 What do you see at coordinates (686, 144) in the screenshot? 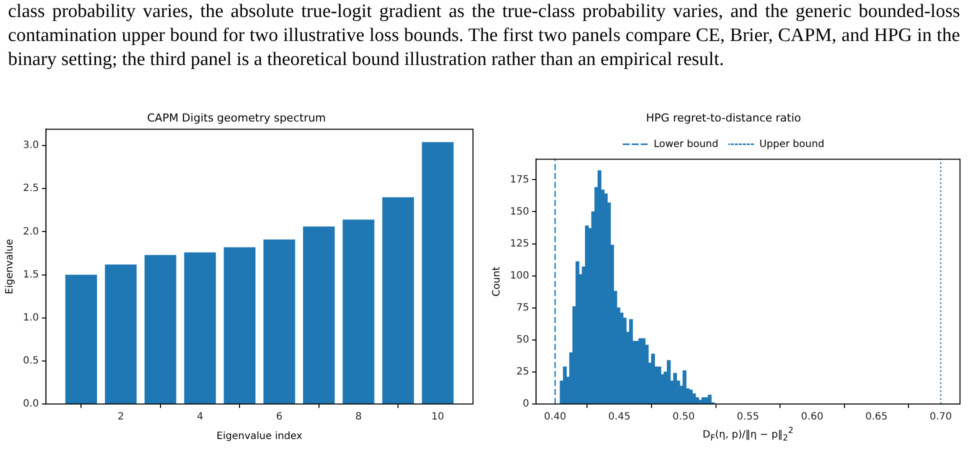
I see `legend-label: Lower bound` at bounding box center [686, 144].